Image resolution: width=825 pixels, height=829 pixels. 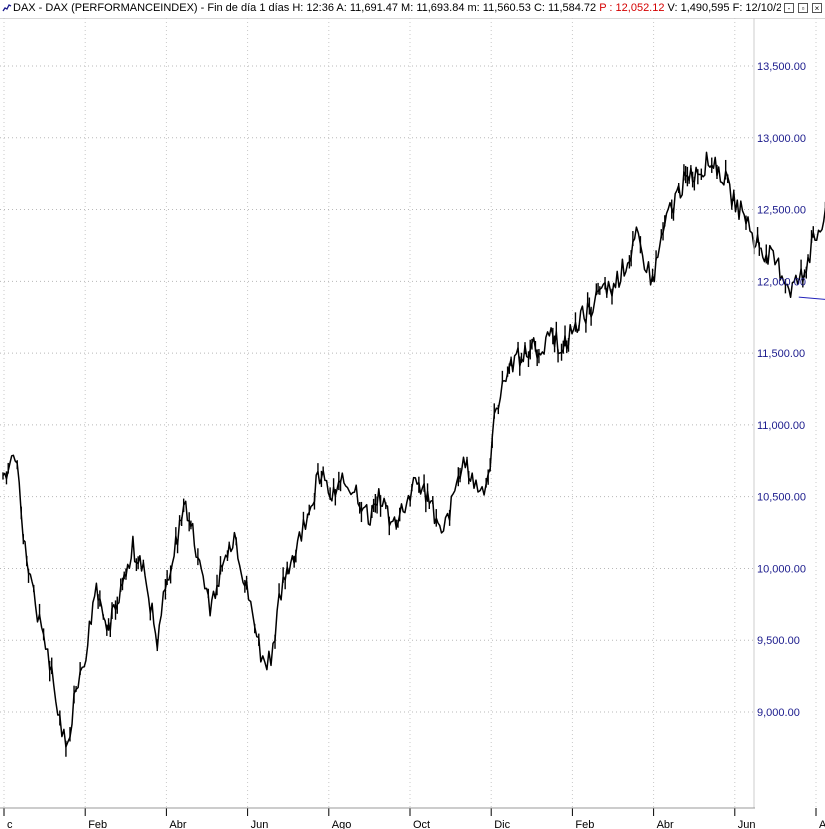 What do you see at coordinates (781, 282) in the screenshot?
I see `y-tick-label: 12,000.00` at bounding box center [781, 282].